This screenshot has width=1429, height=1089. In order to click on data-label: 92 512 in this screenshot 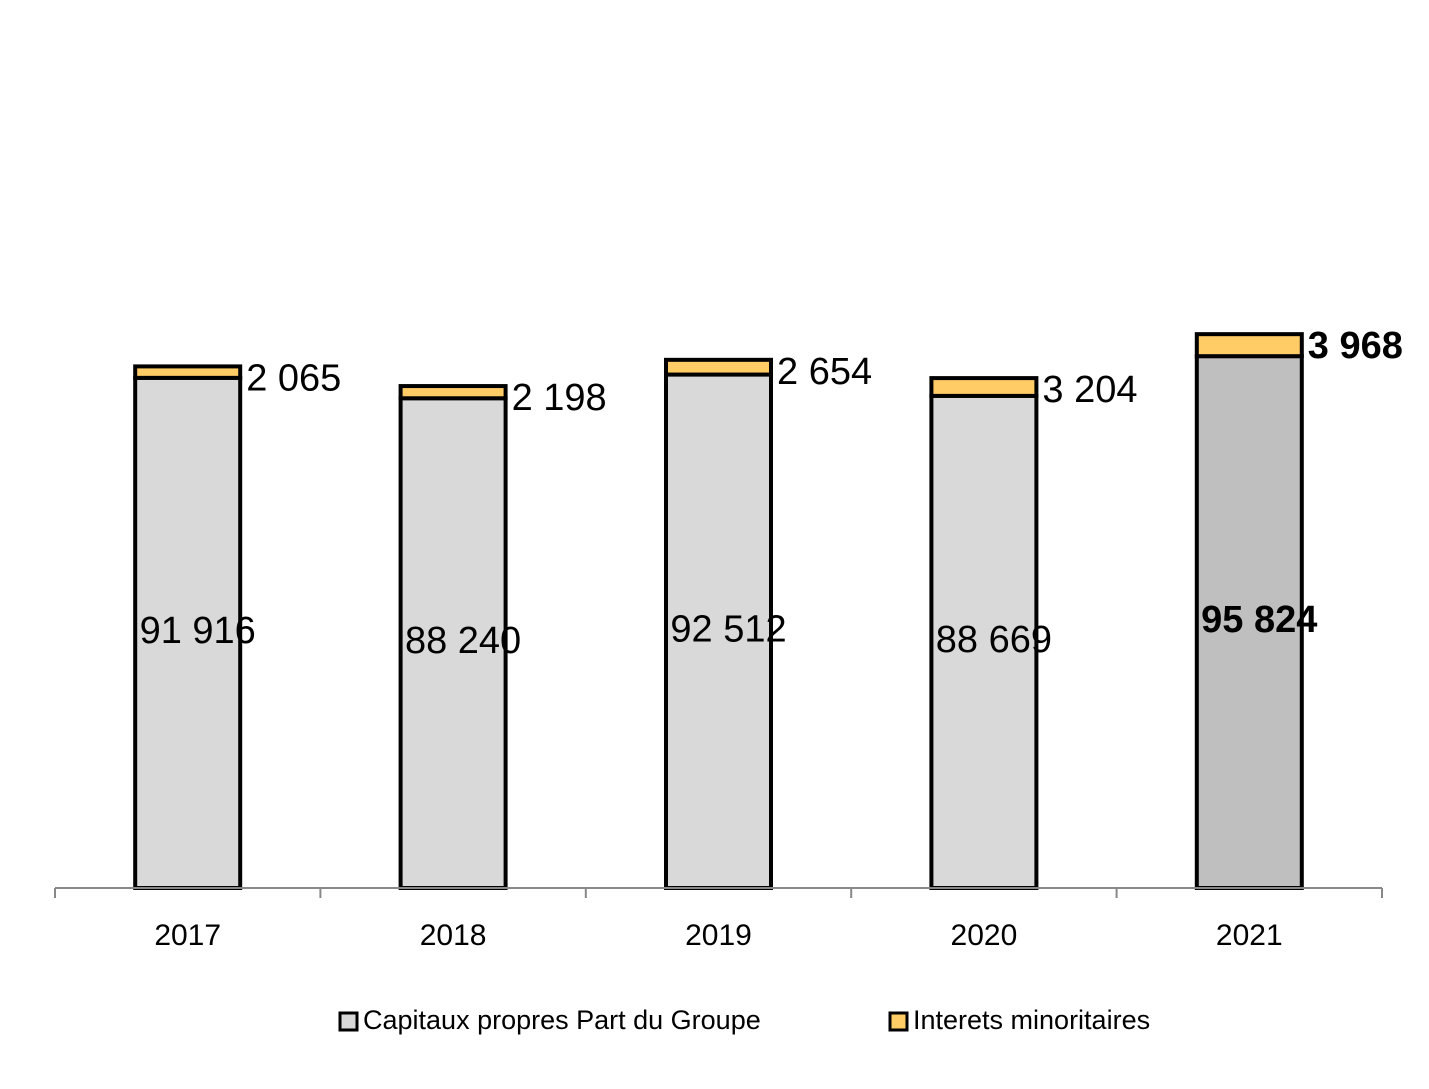, I will do `click(728, 629)`.